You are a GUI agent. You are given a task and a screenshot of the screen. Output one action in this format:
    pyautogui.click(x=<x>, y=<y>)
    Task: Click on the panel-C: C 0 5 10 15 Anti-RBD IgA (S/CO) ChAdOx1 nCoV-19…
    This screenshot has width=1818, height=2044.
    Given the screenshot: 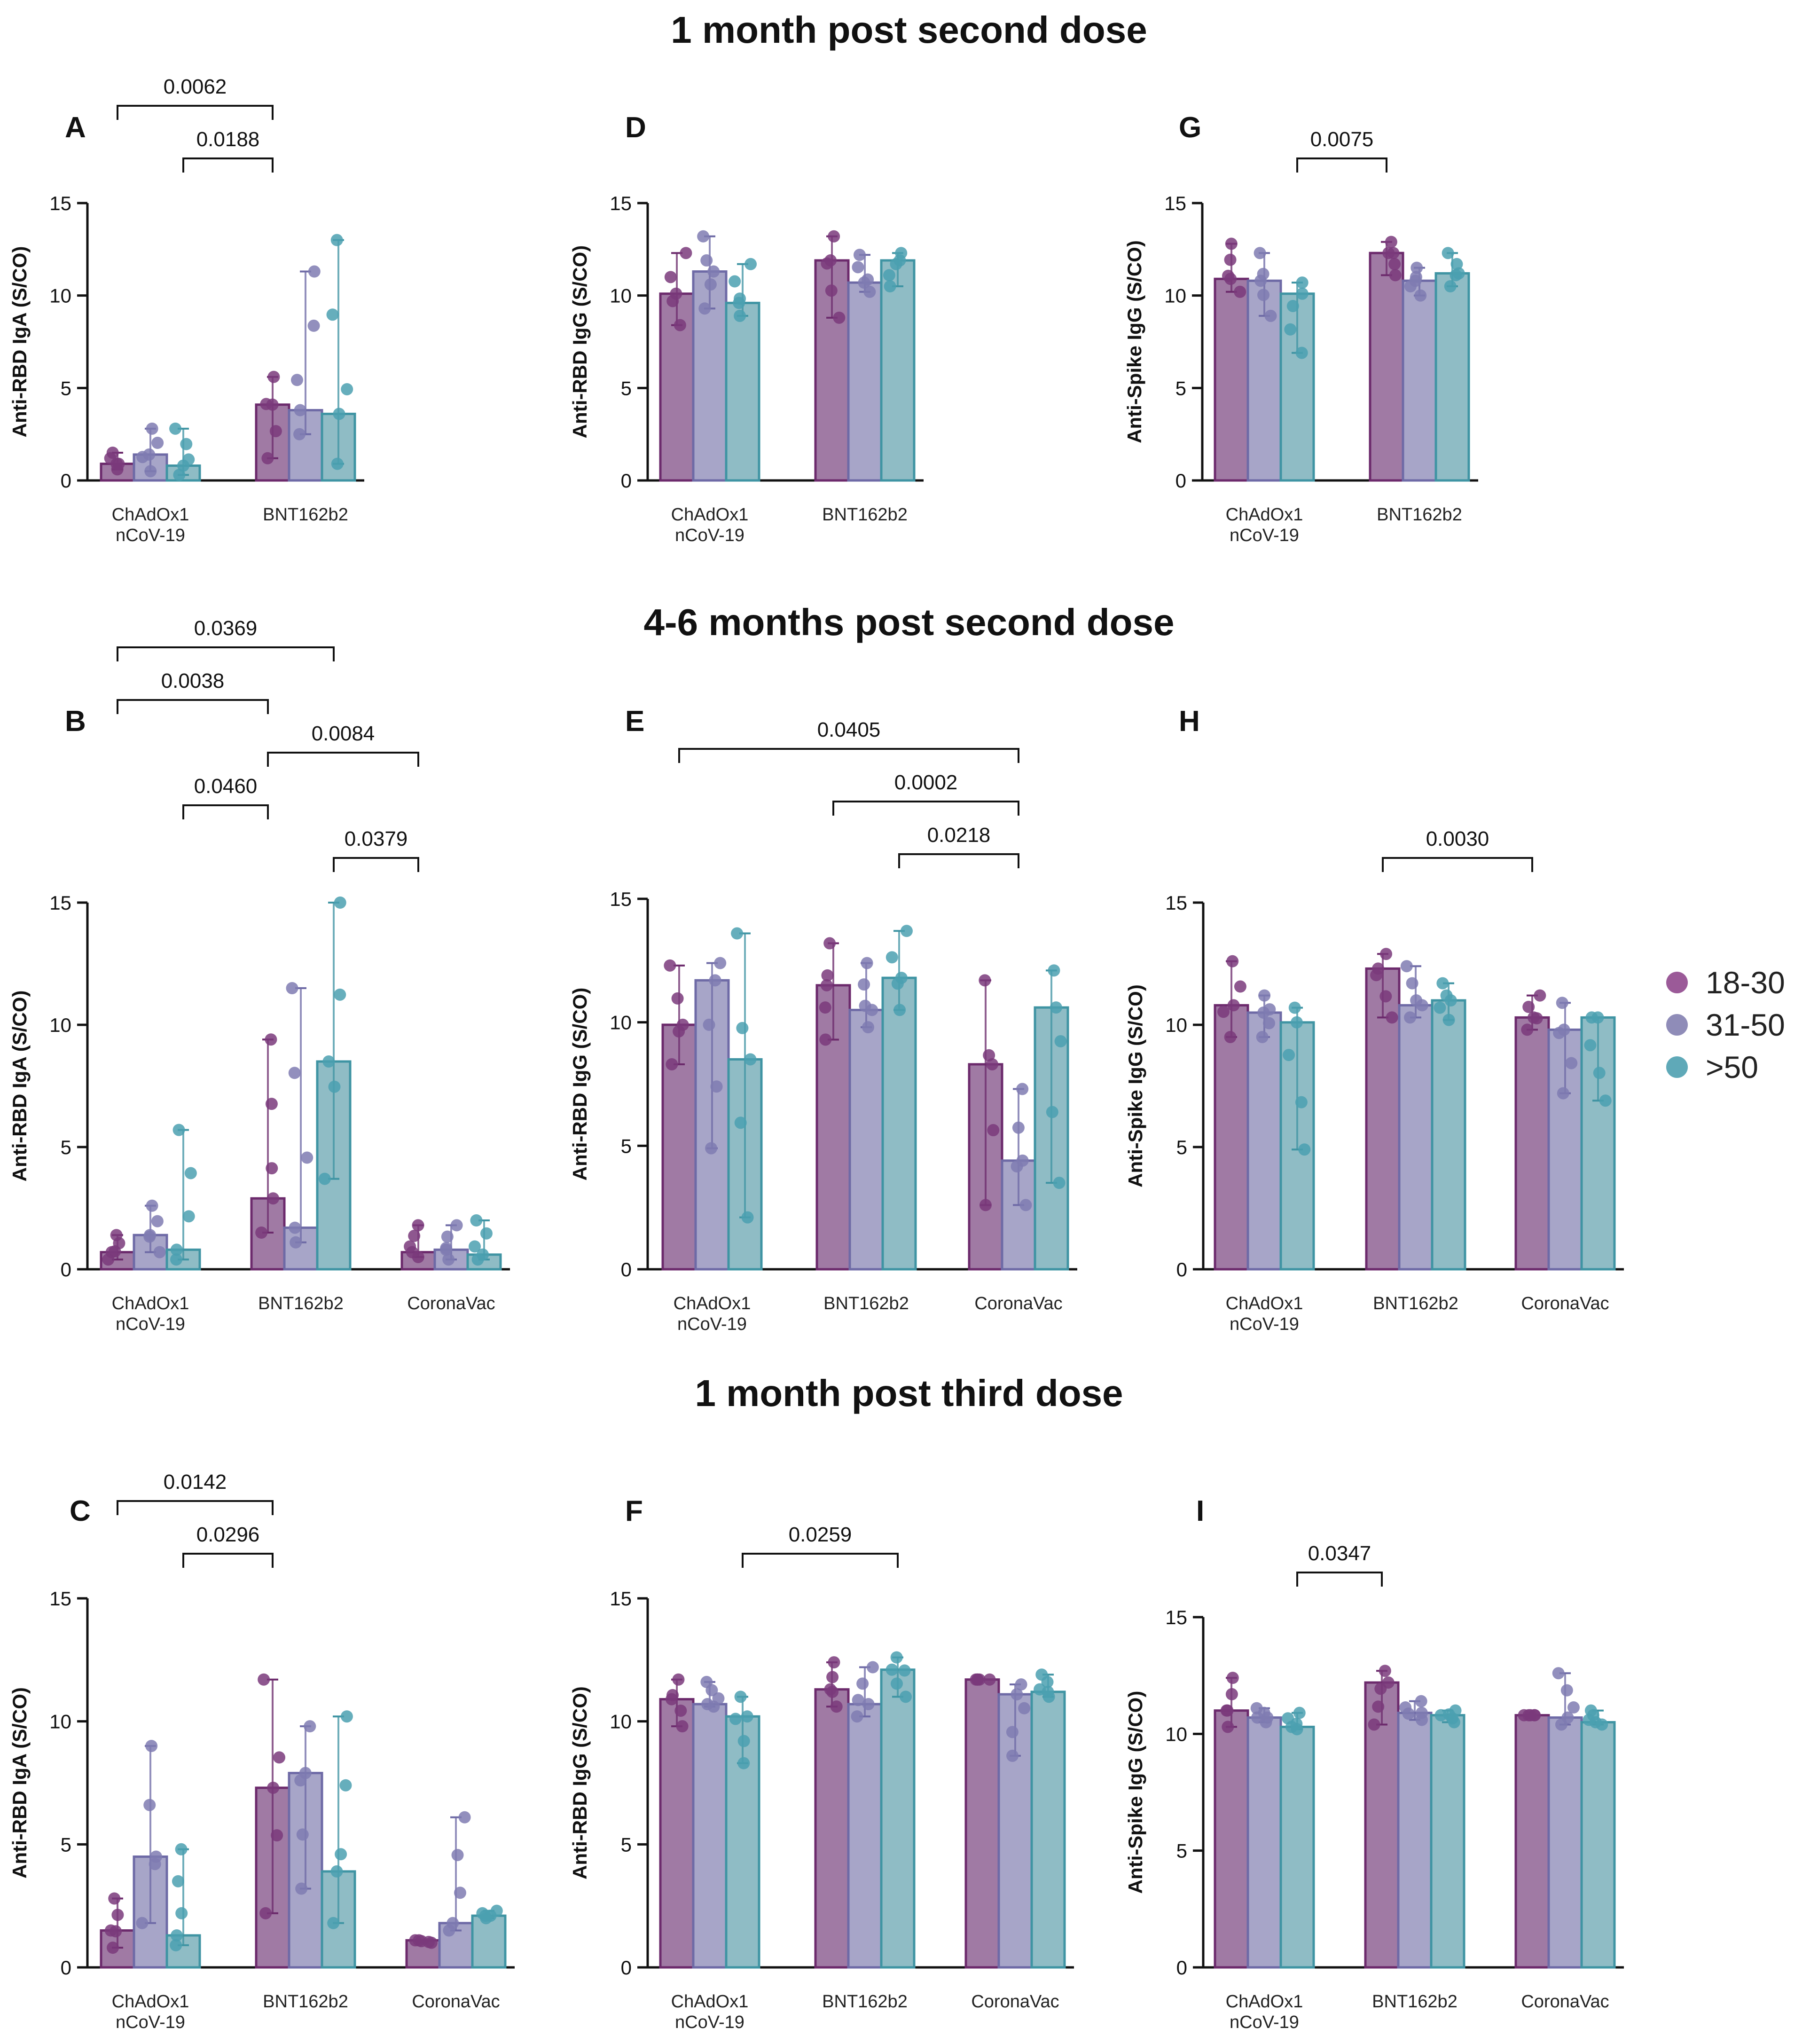 What is the action you would take?
    pyautogui.click(x=261, y=1751)
    